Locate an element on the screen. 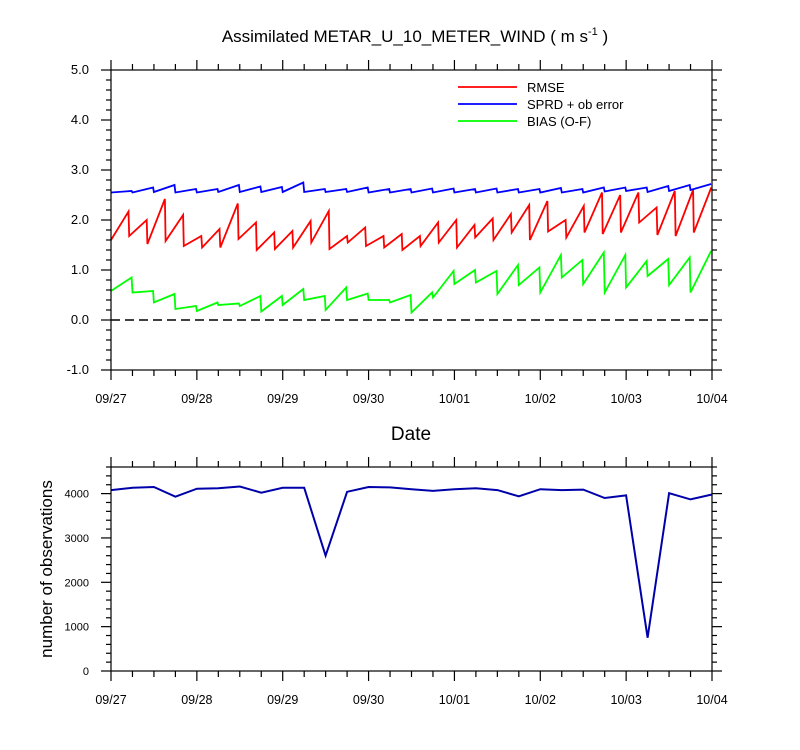  y-tick-label: 4000 is located at coordinates (77, 495).